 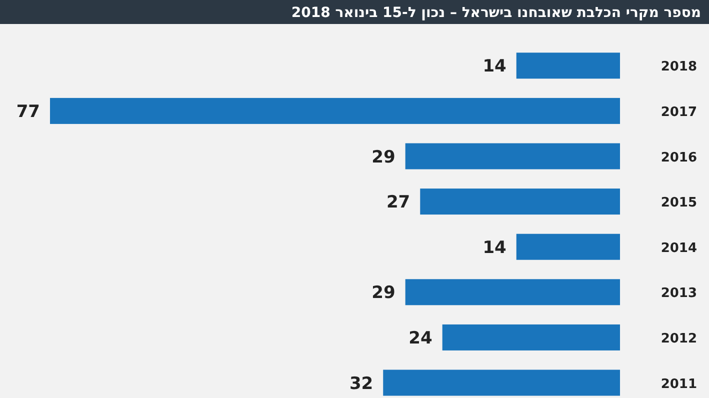 What do you see at coordinates (678, 203) in the screenshot?
I see `y-tick-label: 2015` at bounding box center [678, 203].